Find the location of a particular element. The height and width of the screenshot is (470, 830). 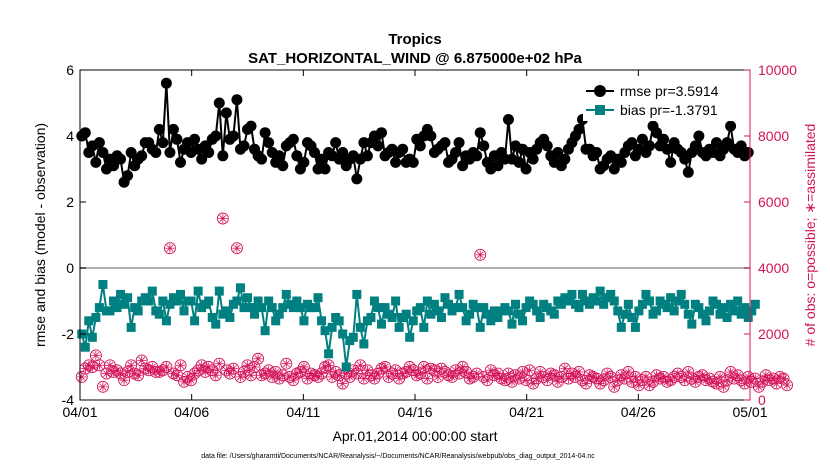

legend-bias-label: bias pr=-1.3791 is located at coordinates (669, 110).